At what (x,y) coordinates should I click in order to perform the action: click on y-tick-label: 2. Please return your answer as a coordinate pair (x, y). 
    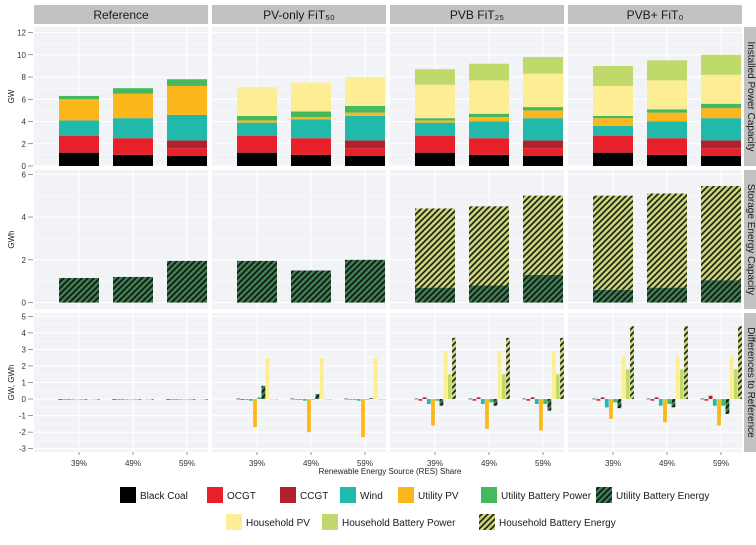
    Looking at the image, I should click on (24, 260).